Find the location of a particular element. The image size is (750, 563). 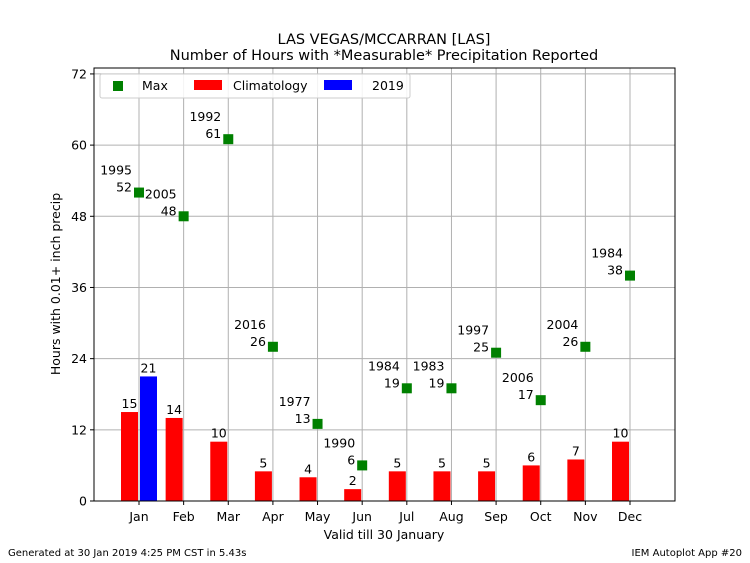

max-value-label: 48 is located at coordinates (169, 210).